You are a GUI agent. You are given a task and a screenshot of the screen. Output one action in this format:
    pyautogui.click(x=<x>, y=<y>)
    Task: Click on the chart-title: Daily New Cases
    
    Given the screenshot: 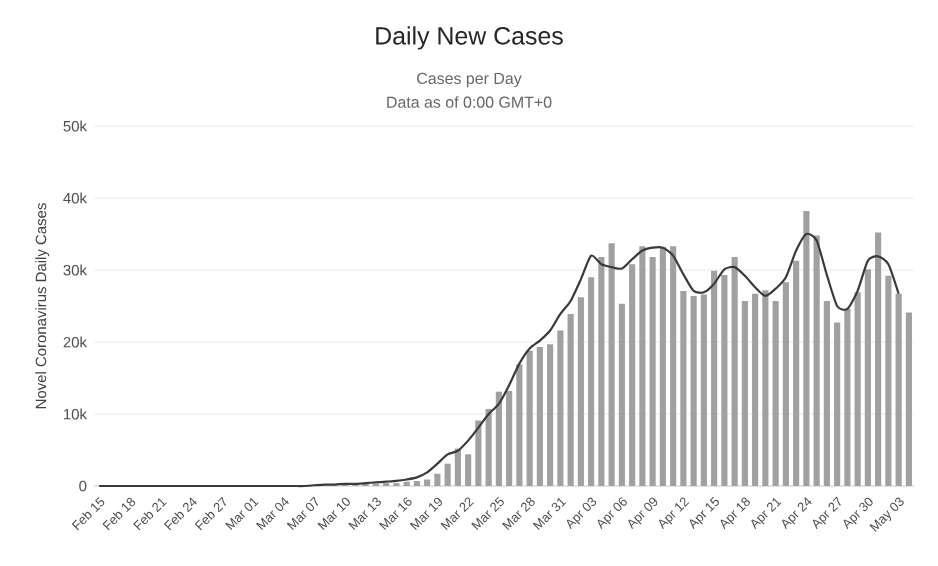 What is the action you would take?
    pyautogui.click(x=469, y=38)
    